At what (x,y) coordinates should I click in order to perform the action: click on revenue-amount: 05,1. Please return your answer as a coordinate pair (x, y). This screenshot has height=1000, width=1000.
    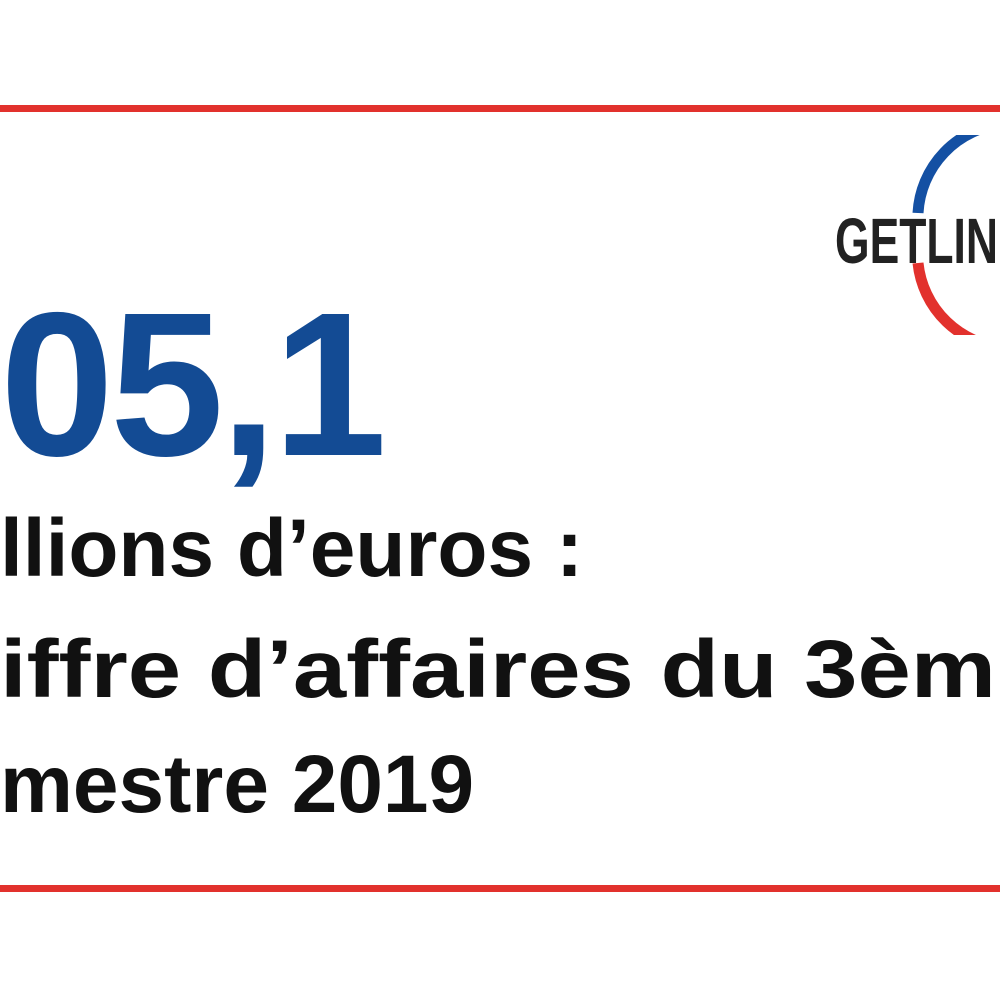
    Looking at the image, I should click on (193, 384).